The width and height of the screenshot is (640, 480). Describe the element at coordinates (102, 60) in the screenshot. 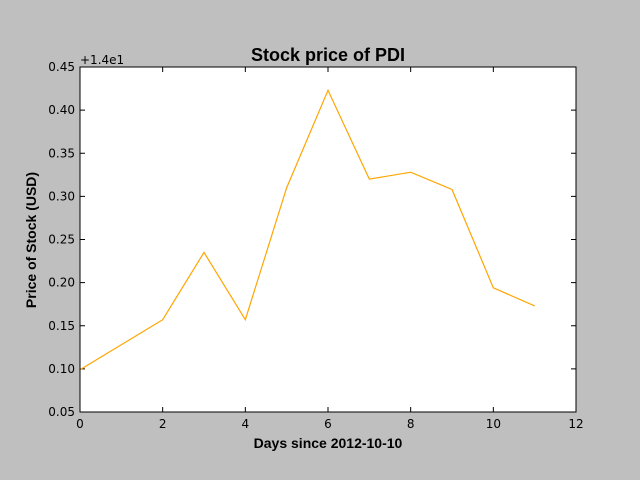

I see `y-offset-label: +1.4e1` at that location.